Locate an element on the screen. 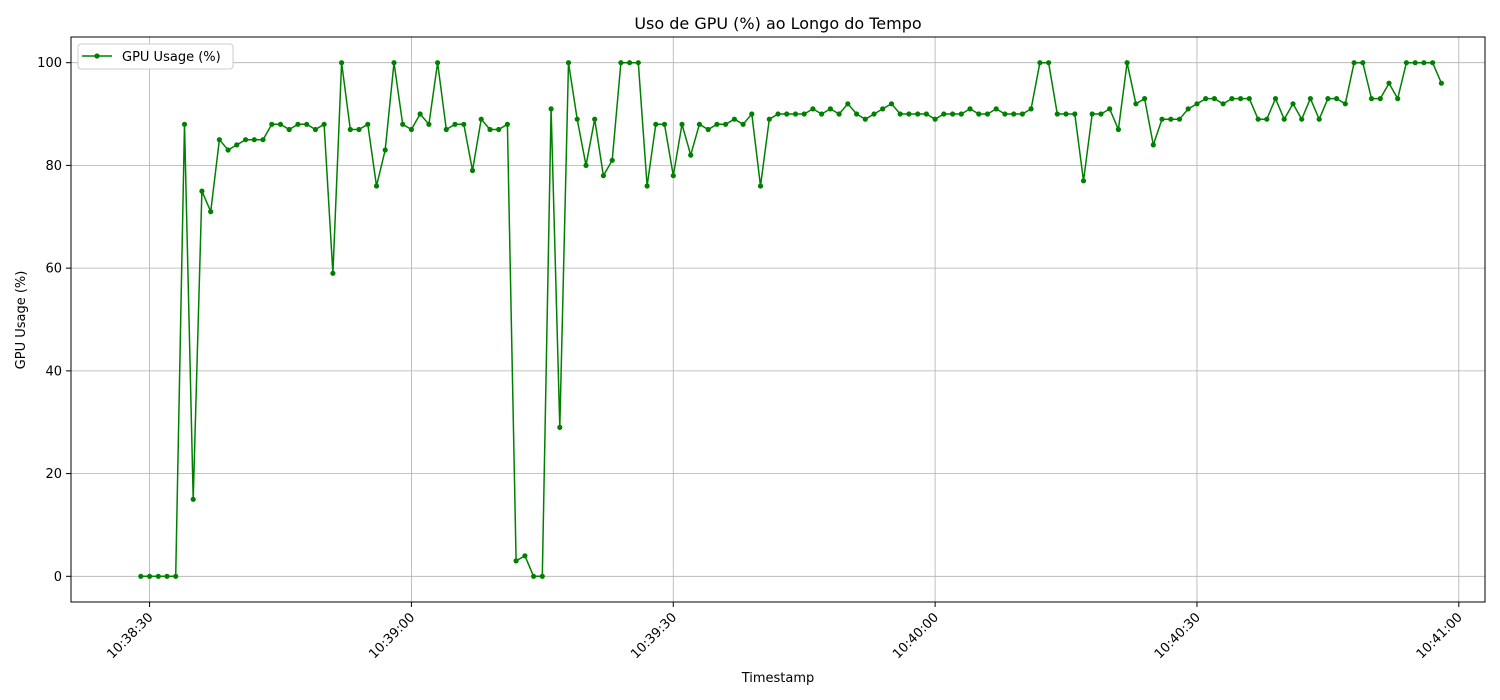 The width and height of the screenshot is (1500, 700). y-tick-label: 0 is located at coordinates (58, 577).